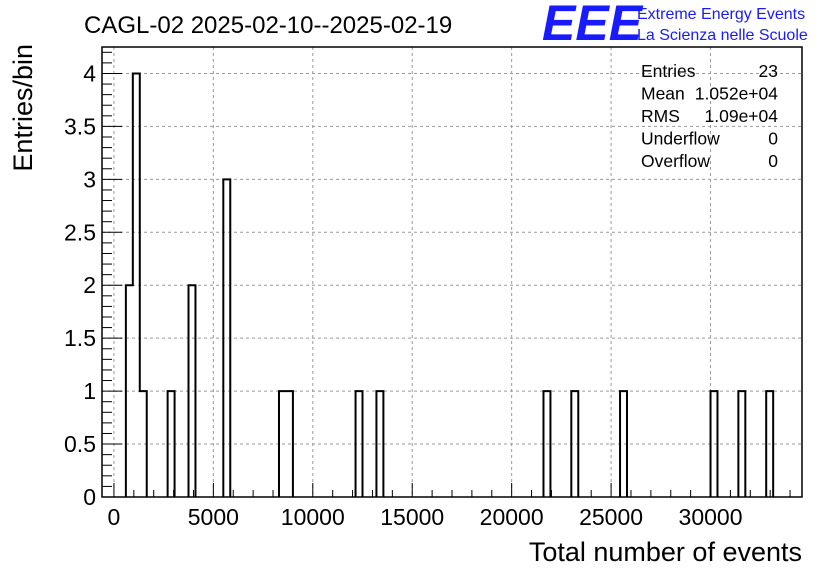 The width and height of the screenshot is (836, 572). I want to click on y-tick-label: 4, so click(89, 73).